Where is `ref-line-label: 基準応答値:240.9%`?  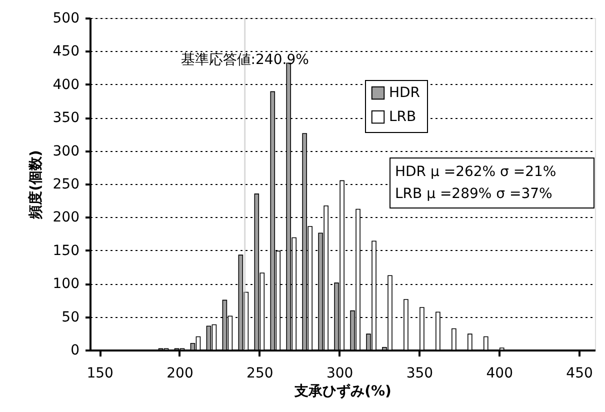 ref-line-label: 基準応答値:240.9% is located at coordinates (244, 60).